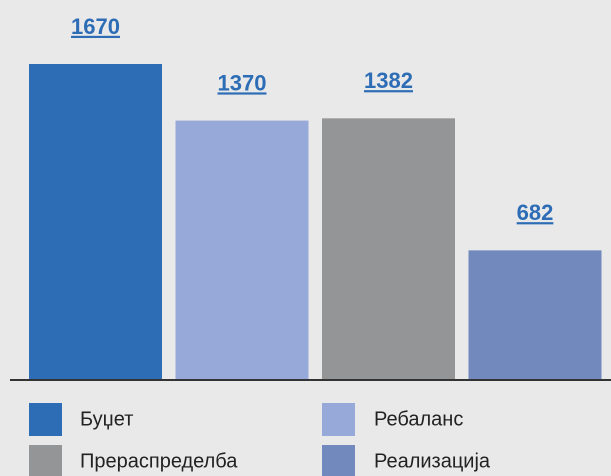 Image resolution: width=611 pixels, height=476 pixels. I want to click on legend-label: Прераспределба, so click(159, 461).